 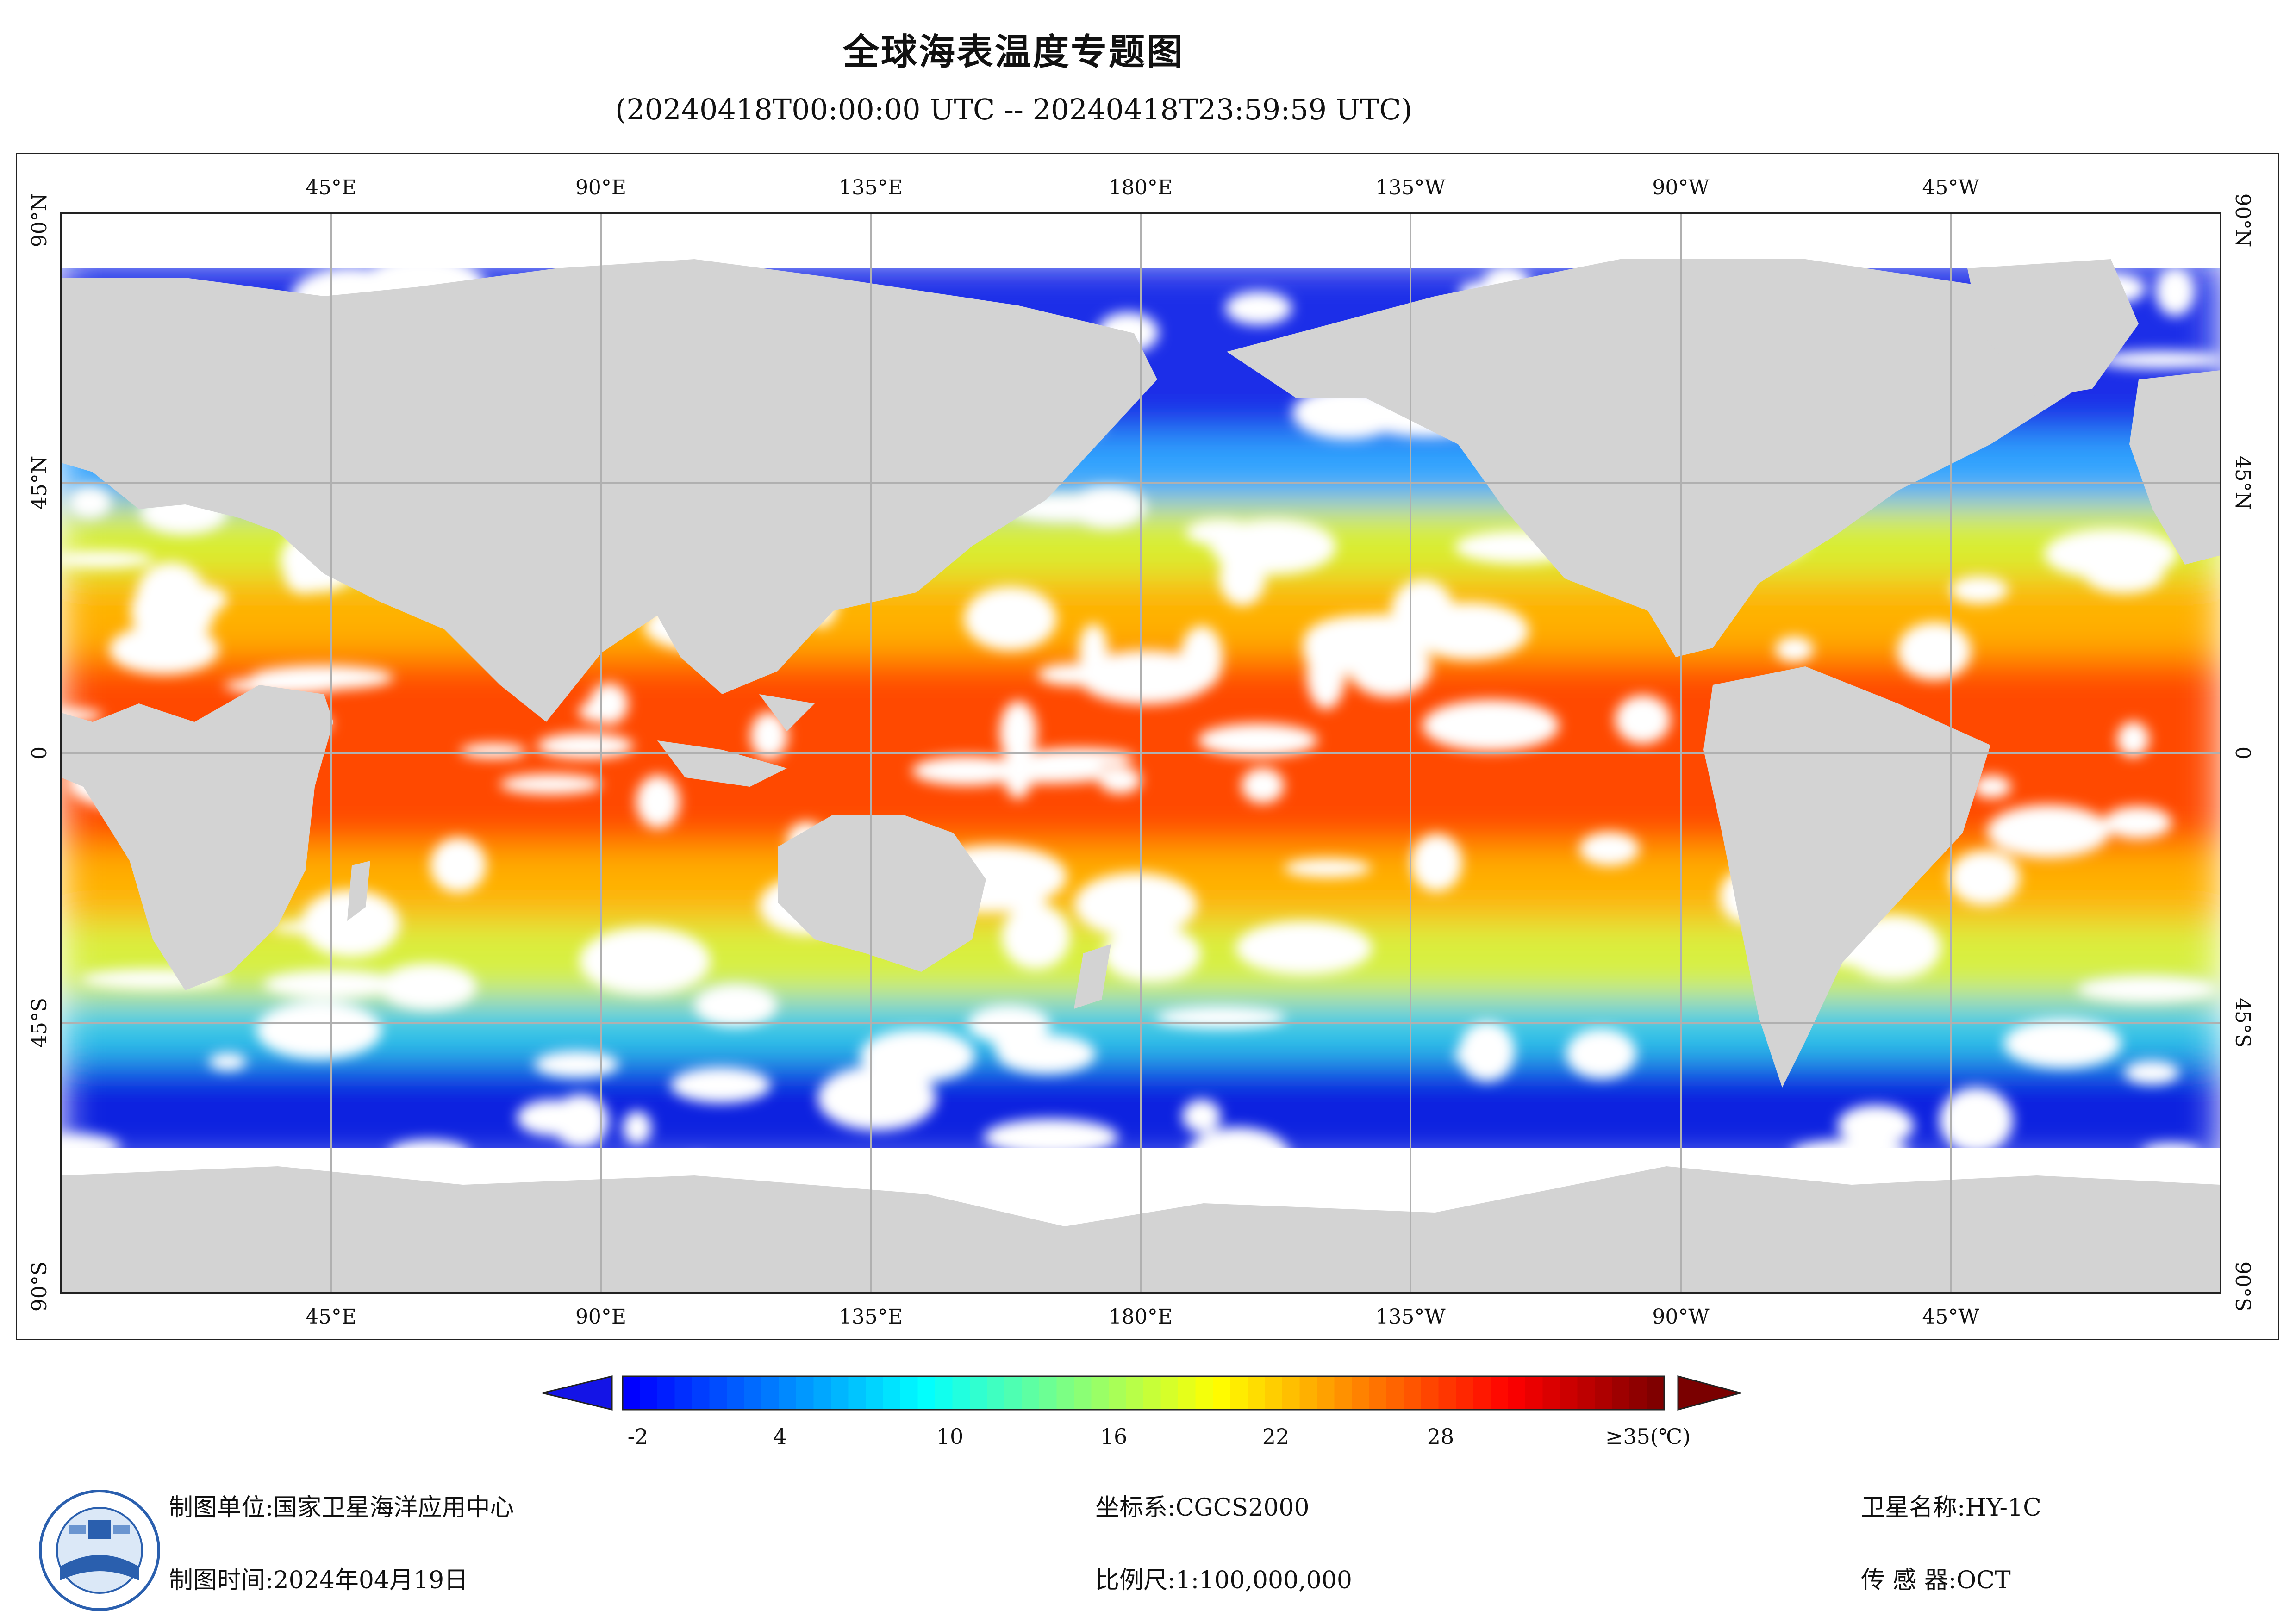 What do you see at coordinates (1681, 187) in the screenshot?
I see `lon-label-top: 90°W` at bounding box center [1681, 187].